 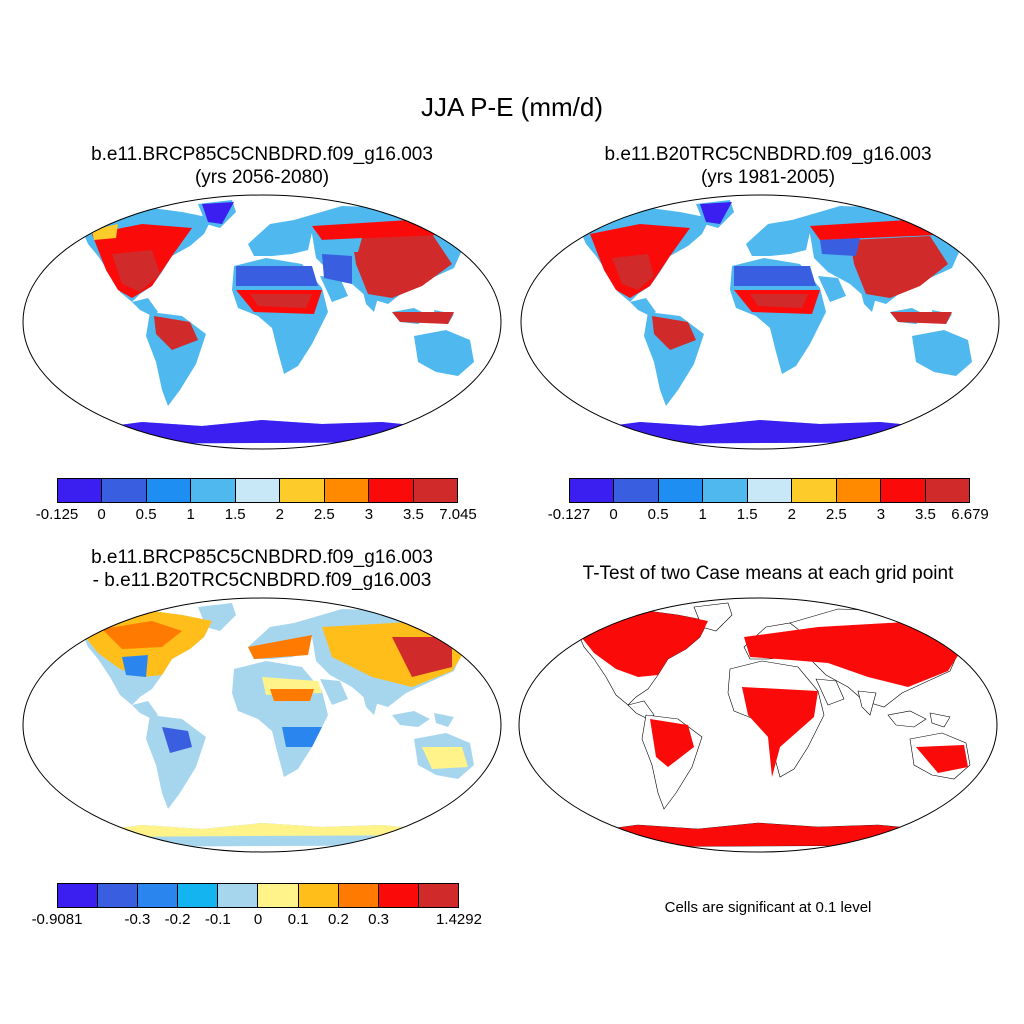 What do you see at coordinates (511, 107) in the screenshot?
I see `figure-title: JJA P-E (mm/d)` at bounding box center [511, 107].